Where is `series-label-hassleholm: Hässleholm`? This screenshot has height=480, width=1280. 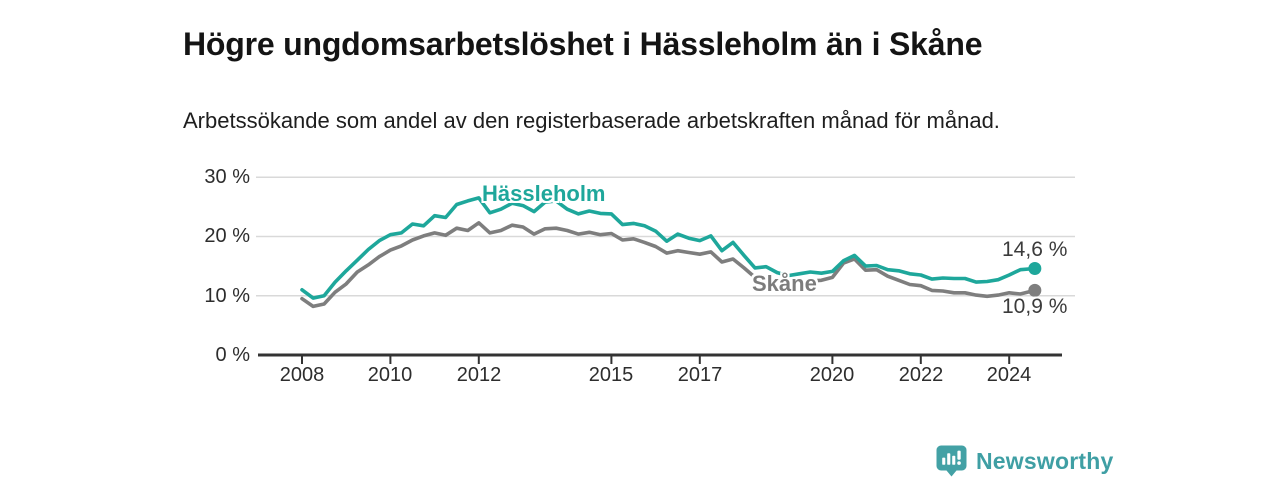
series-label-hassleholm: Hässleholm is located at coordinates (544, 193).